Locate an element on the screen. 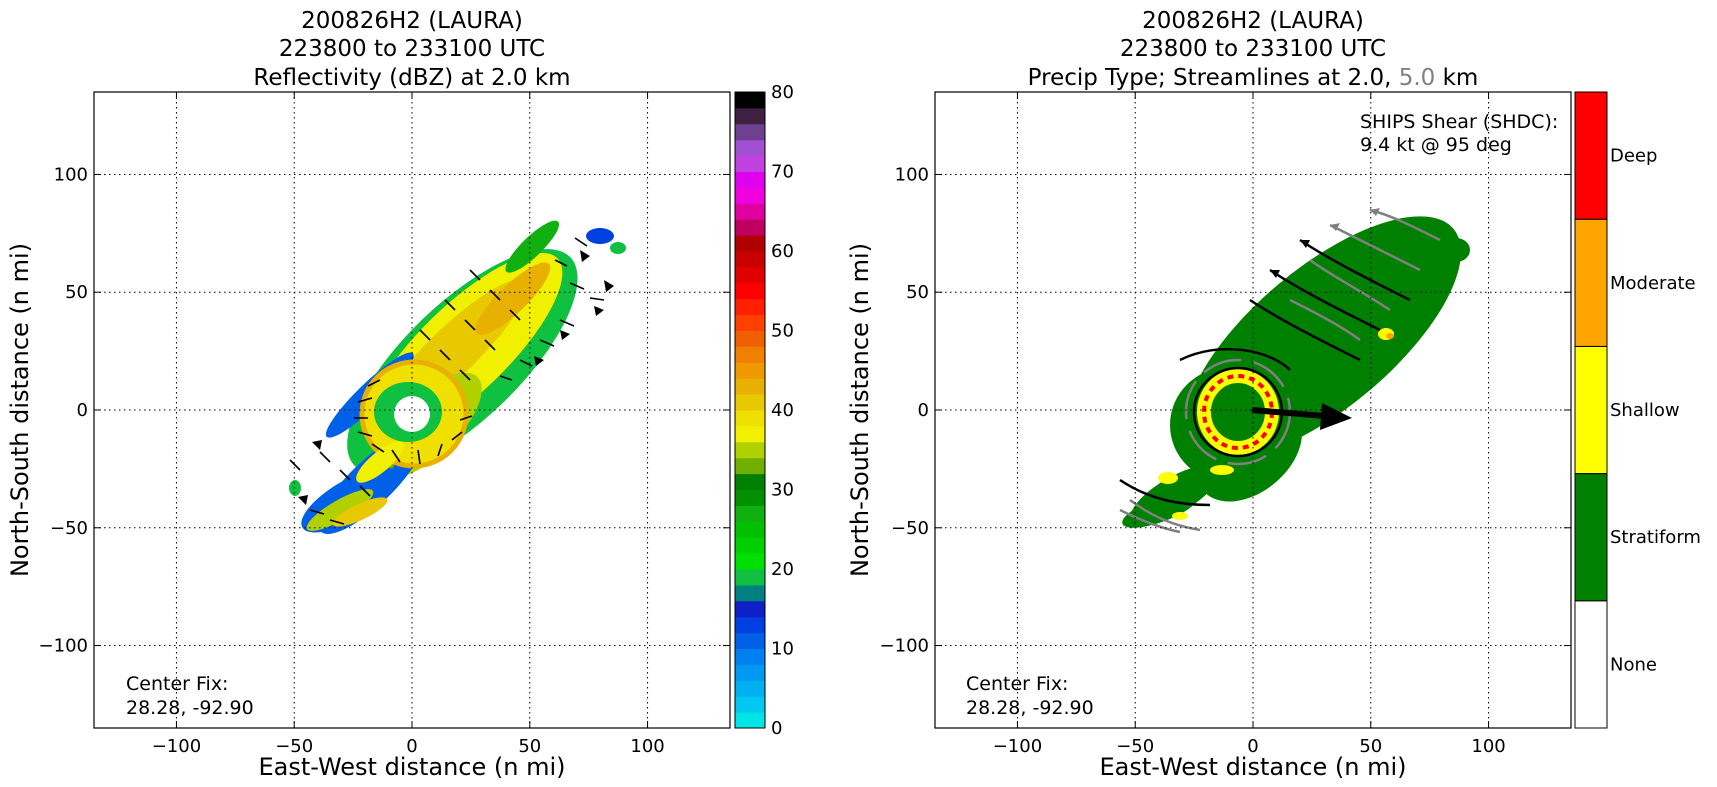 The height and width of the screenshot is (787, 1717). right-x-tick-label: 50 is located at coordinates (1370, 746).